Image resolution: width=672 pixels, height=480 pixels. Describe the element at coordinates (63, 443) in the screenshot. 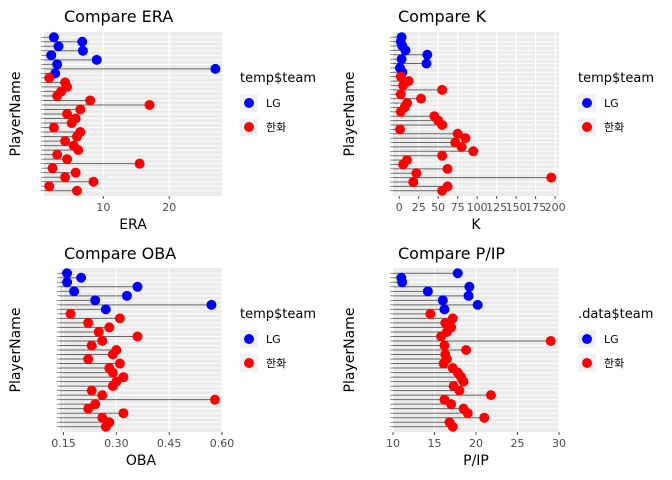

I see `x-tick-label: 0.15` at that location.